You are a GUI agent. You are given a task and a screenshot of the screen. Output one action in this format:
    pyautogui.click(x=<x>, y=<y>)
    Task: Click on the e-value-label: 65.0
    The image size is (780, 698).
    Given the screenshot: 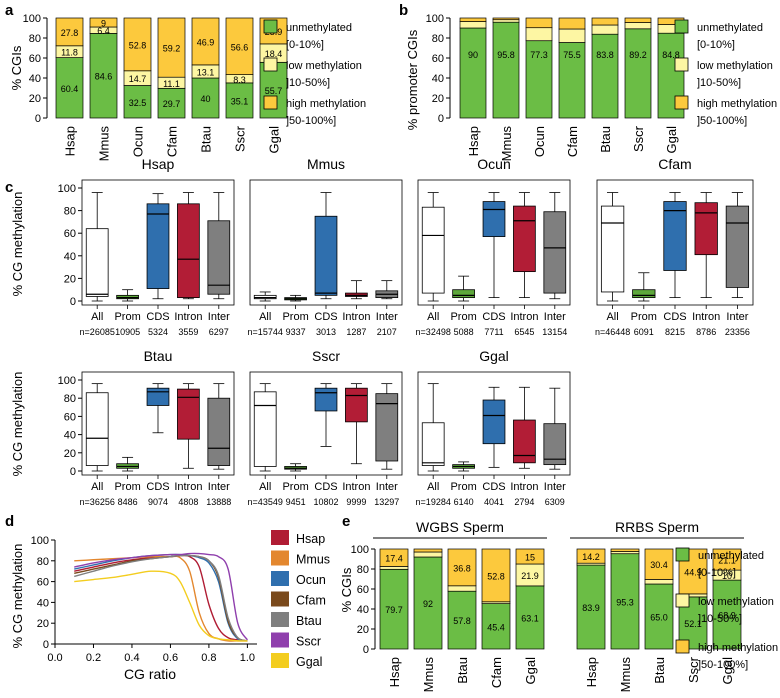 What is the action you would take?
    pyautogui.click(x=659, y=618)
    